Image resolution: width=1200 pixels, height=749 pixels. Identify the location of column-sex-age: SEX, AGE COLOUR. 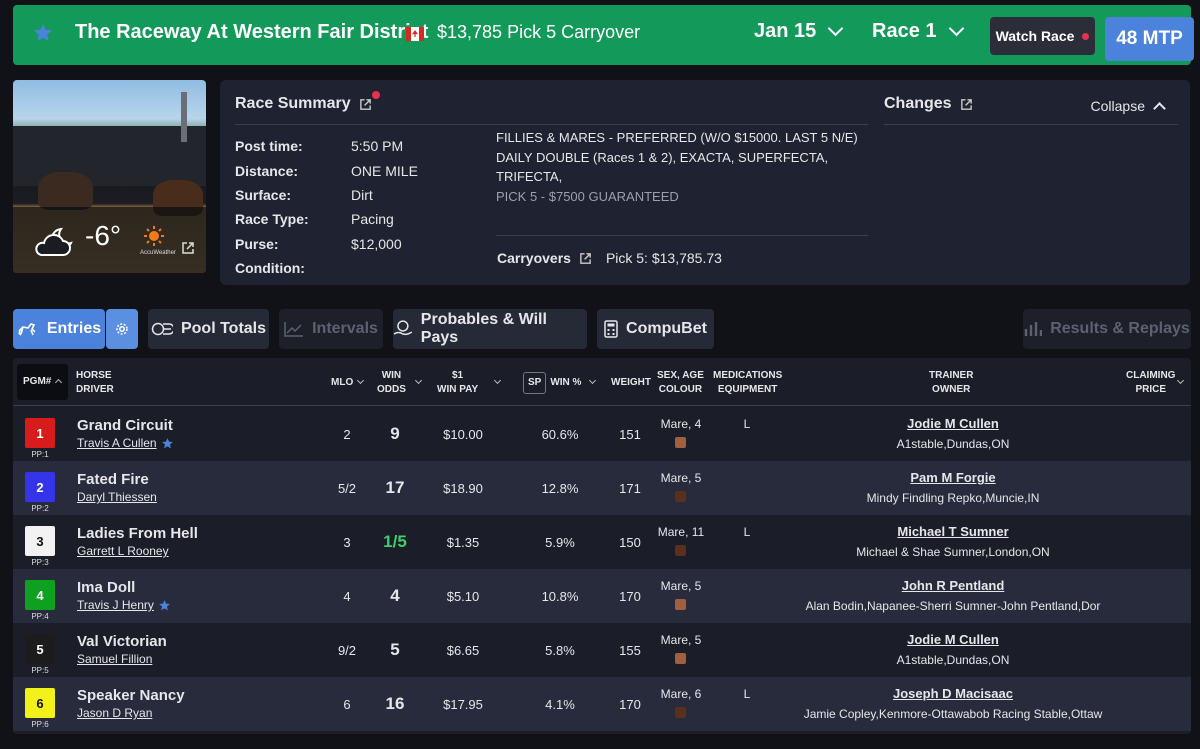
(680, 383).